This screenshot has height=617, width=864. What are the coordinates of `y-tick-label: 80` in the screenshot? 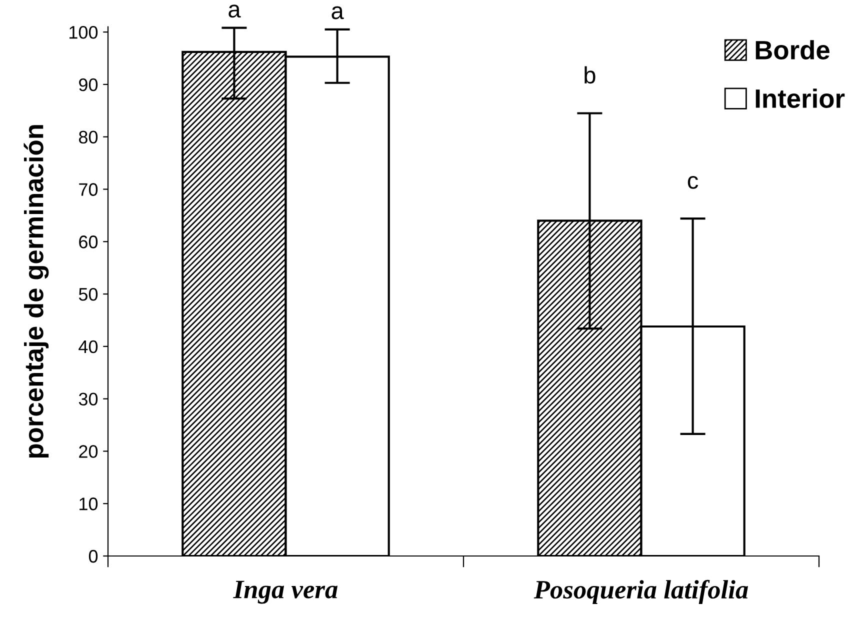 It's located at (88, 137).